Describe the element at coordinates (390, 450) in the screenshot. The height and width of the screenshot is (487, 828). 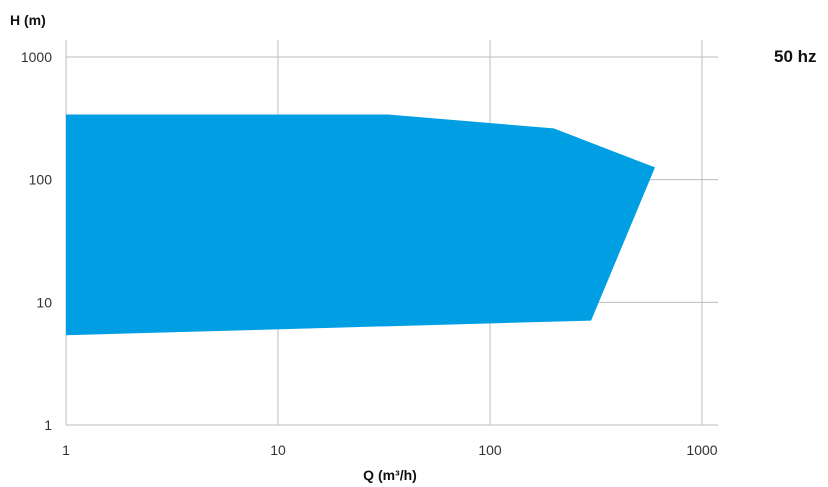
I see `x-tick-labels: 1 10 100 1000` at that location.